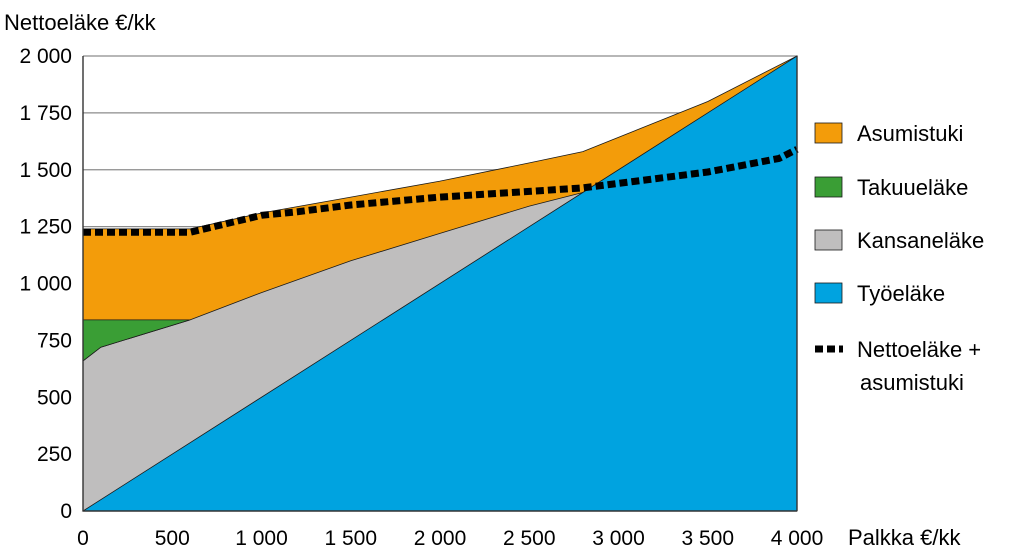 The width and height of the screenshot is (1024, 560). Describe the element at coordinates (440, 538) in the screenshot. I see `x-tick-label: 2 000` at that location.